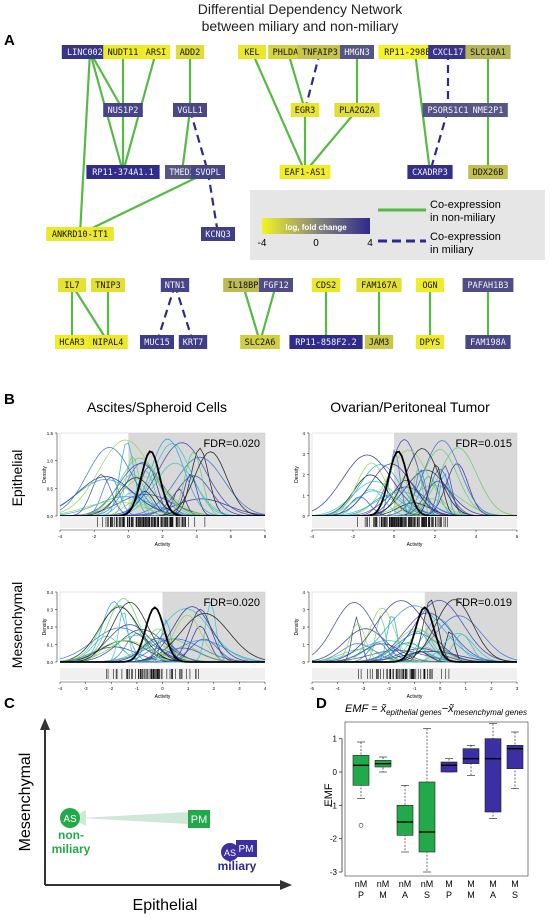  Describe the element at coordinates (353, 536) in the screenshot. I see `x-tick-label: -2` at that location.